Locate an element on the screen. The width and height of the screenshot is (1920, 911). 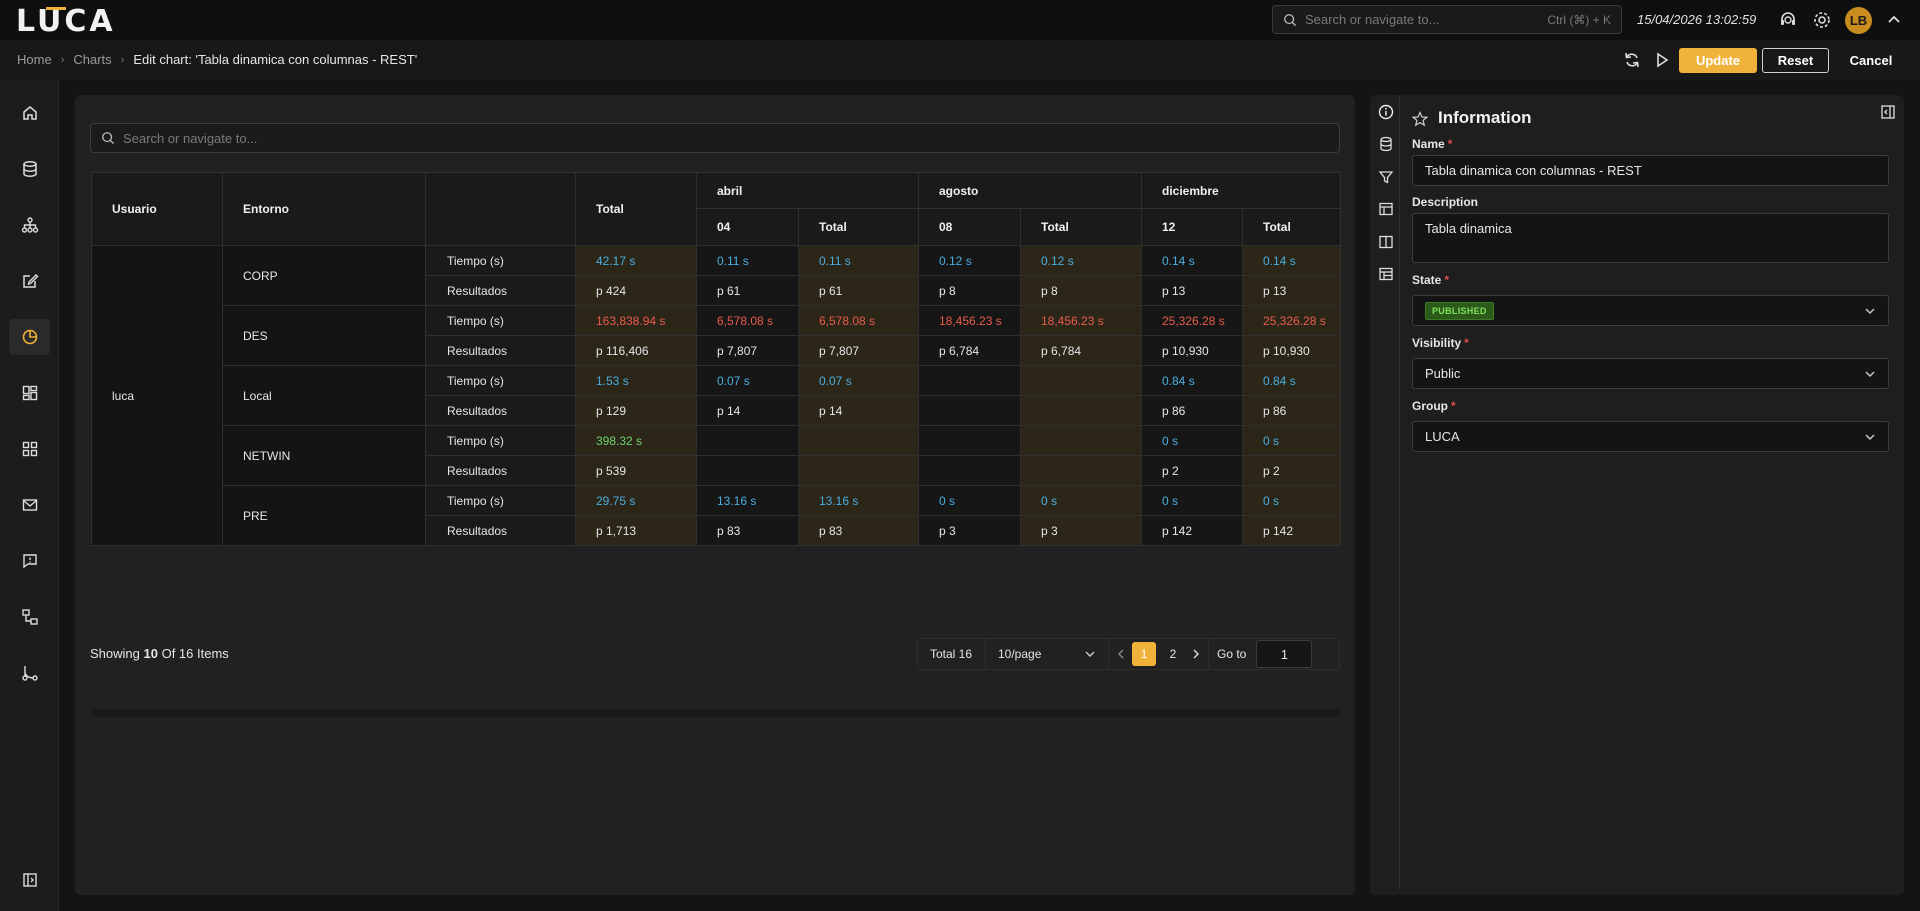
header-entorno: Entorno is located at coordinates (324, 209).